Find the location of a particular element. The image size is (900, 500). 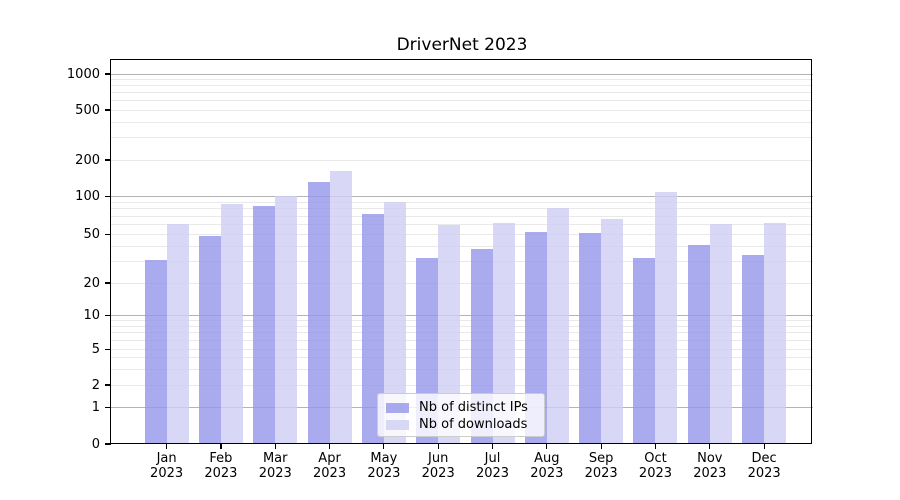

y-tick-label-1000: 1000 is located at coordinates (83, 74).